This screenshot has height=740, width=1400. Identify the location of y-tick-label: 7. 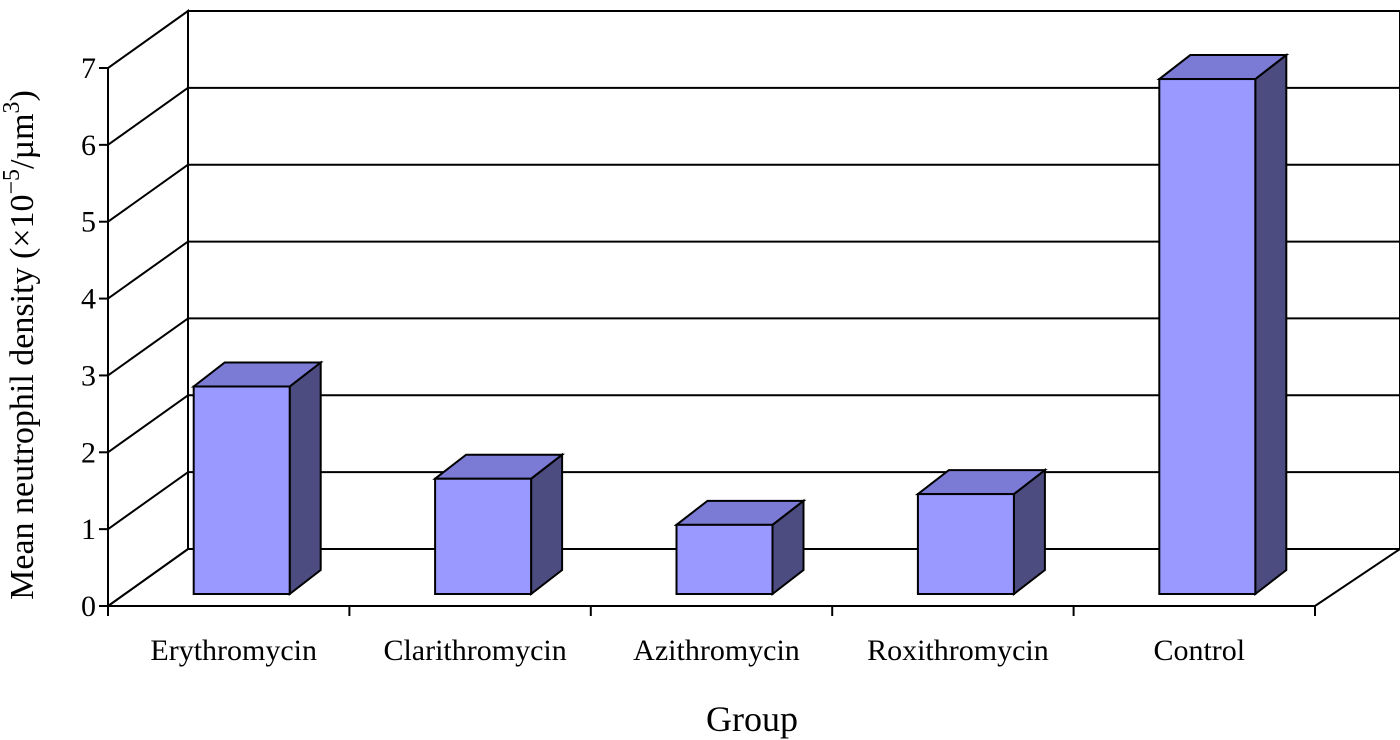
(88, 68).